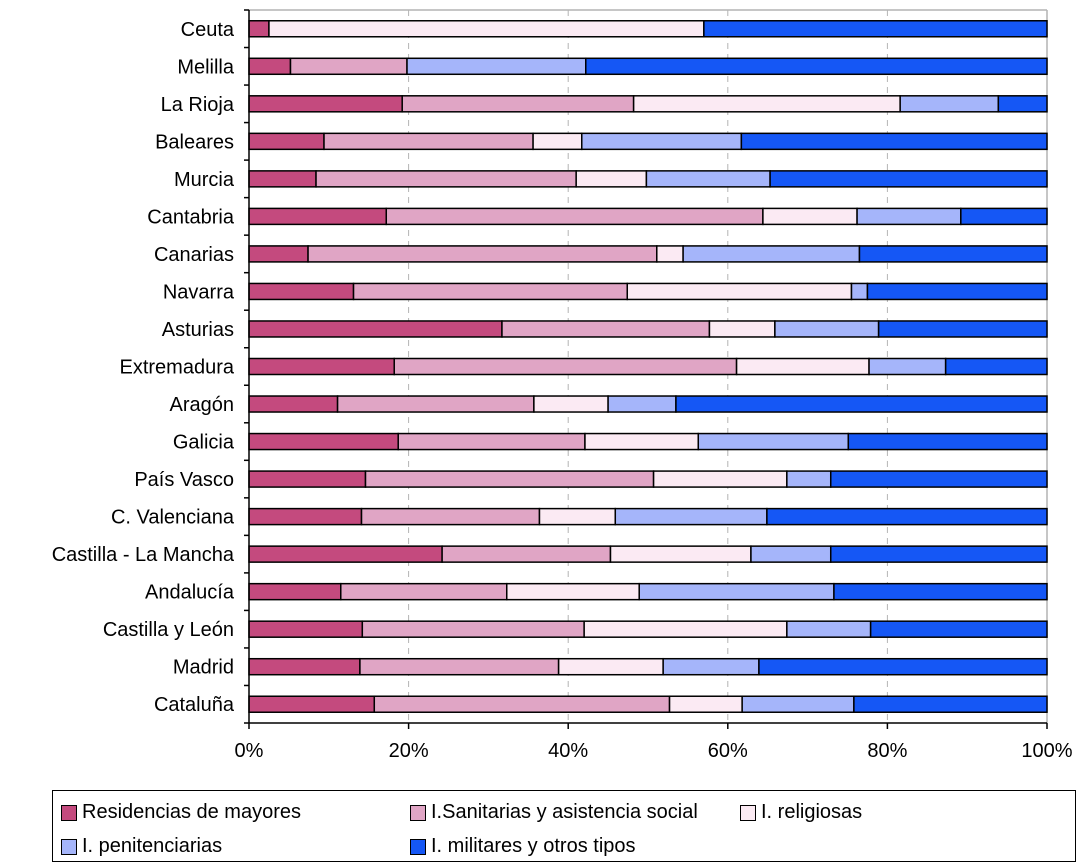 This screenshot has height=866, width=1079. Describe the element at coordinates (203, 668) in the screenshot. I see `y-tick-label: Madrid` at that location.